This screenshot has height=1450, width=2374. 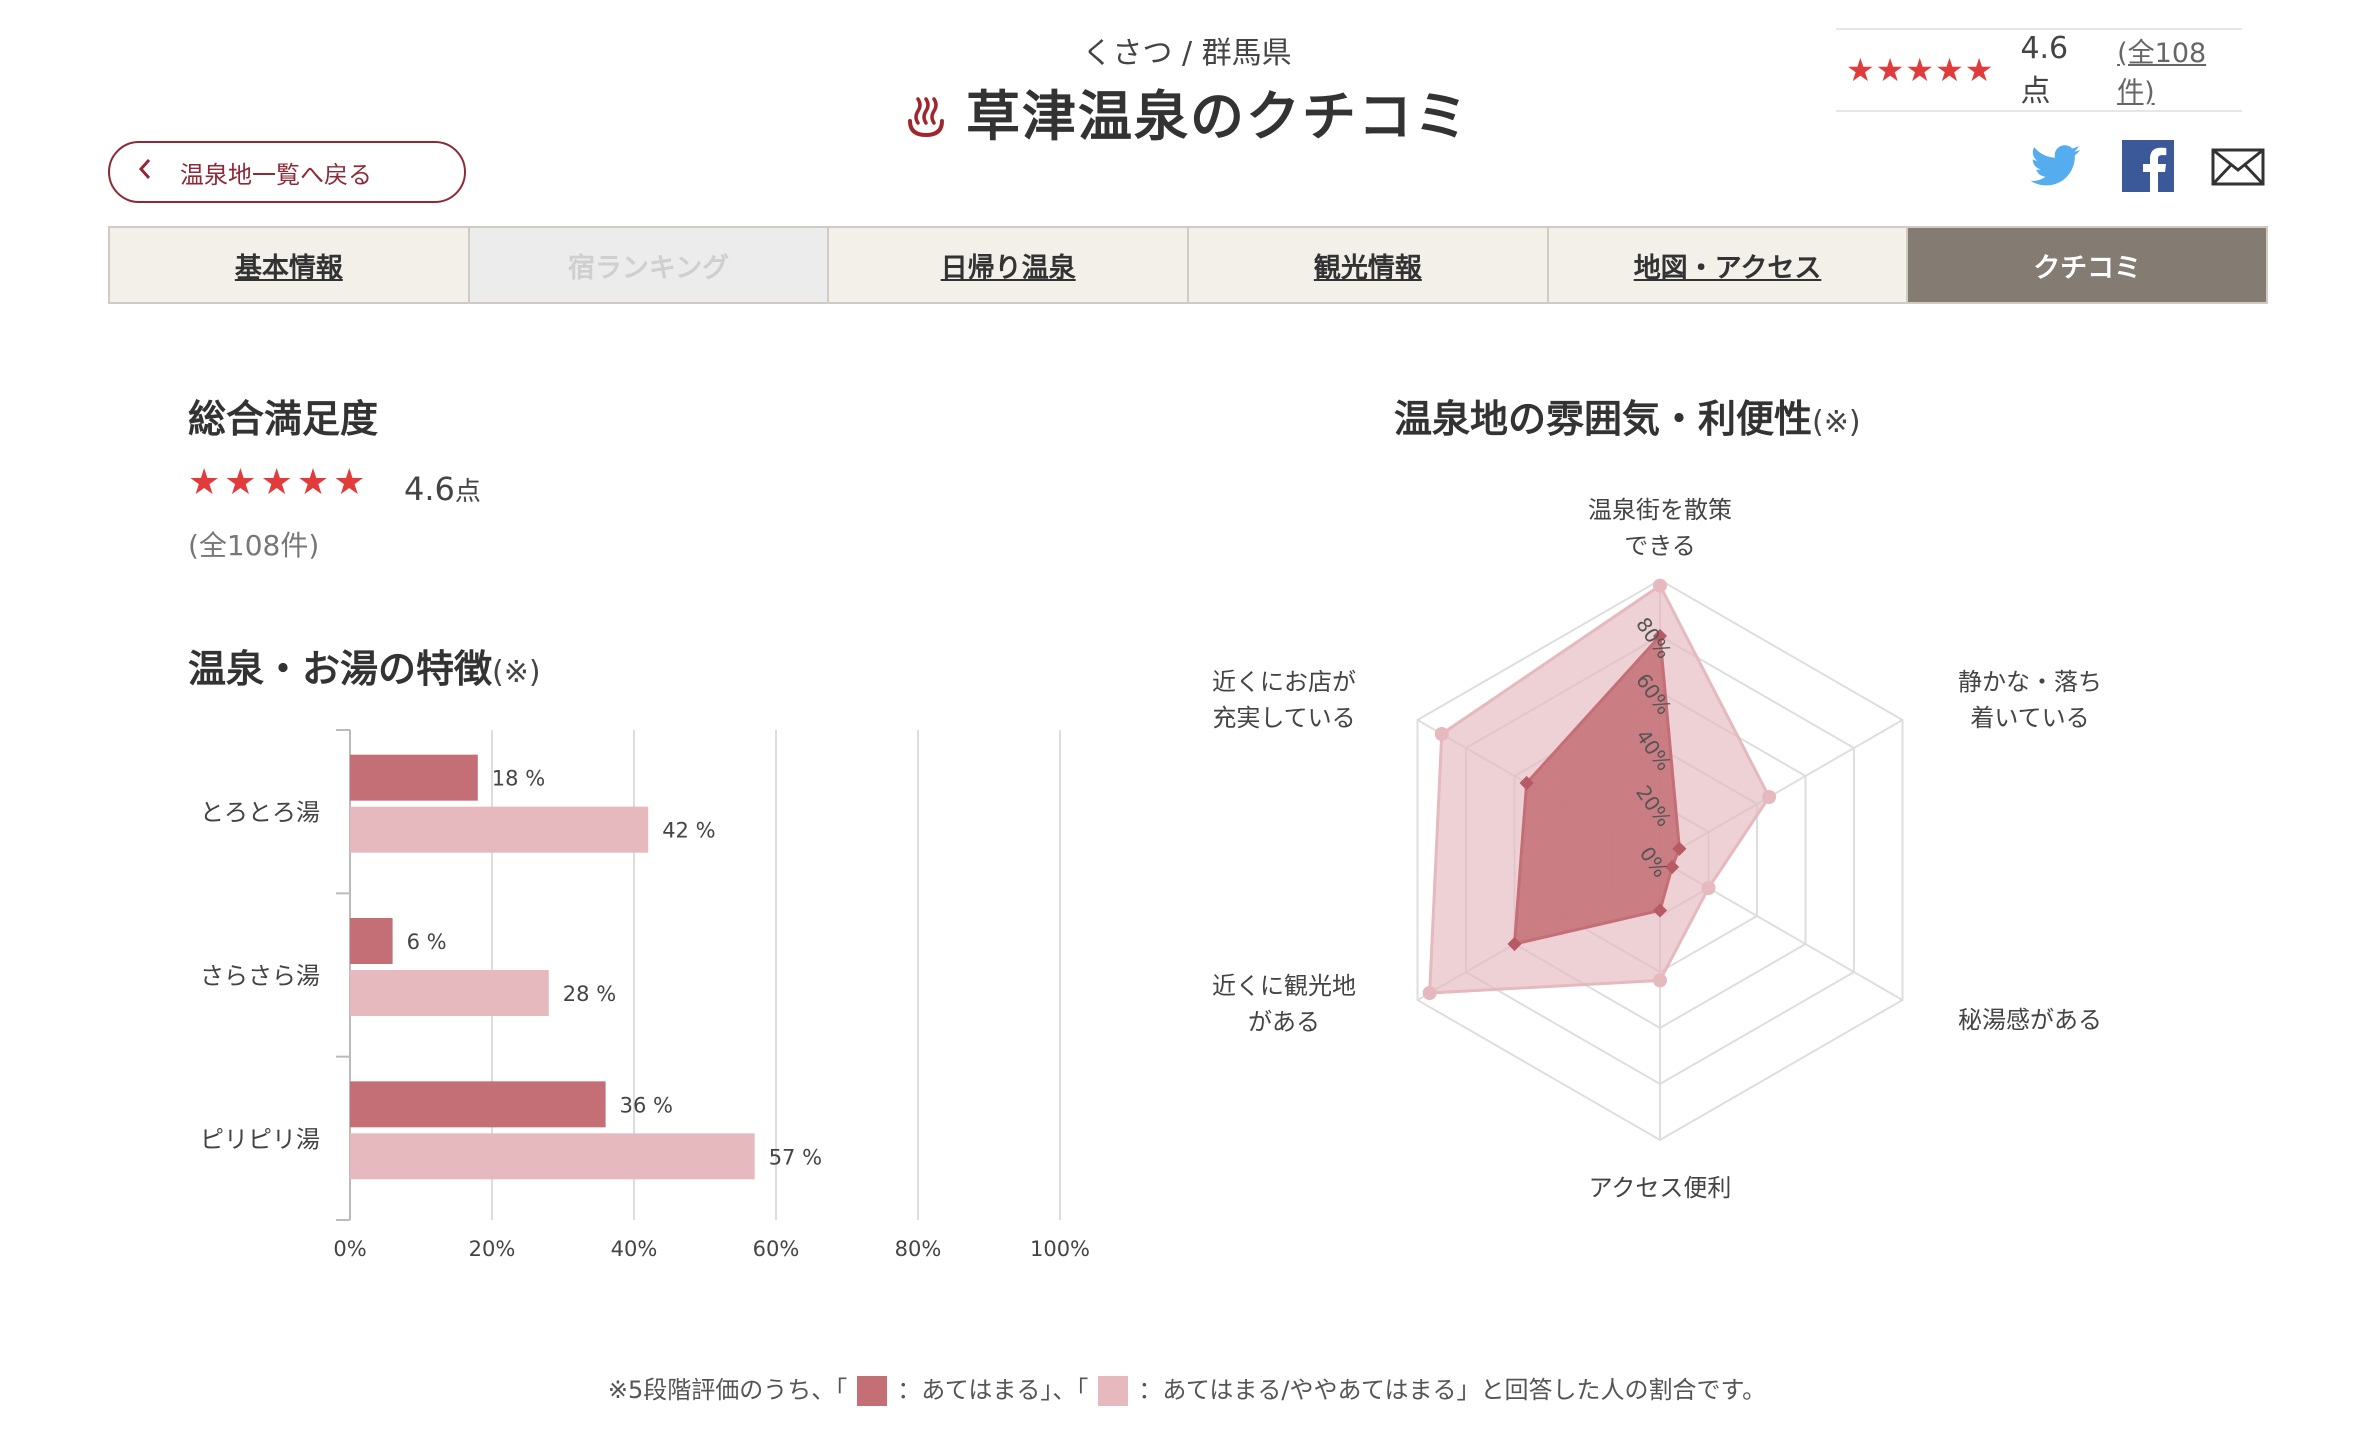 I want to click on radar-axis-label: 秘湯感がある, so click(x=2030, y=1020).